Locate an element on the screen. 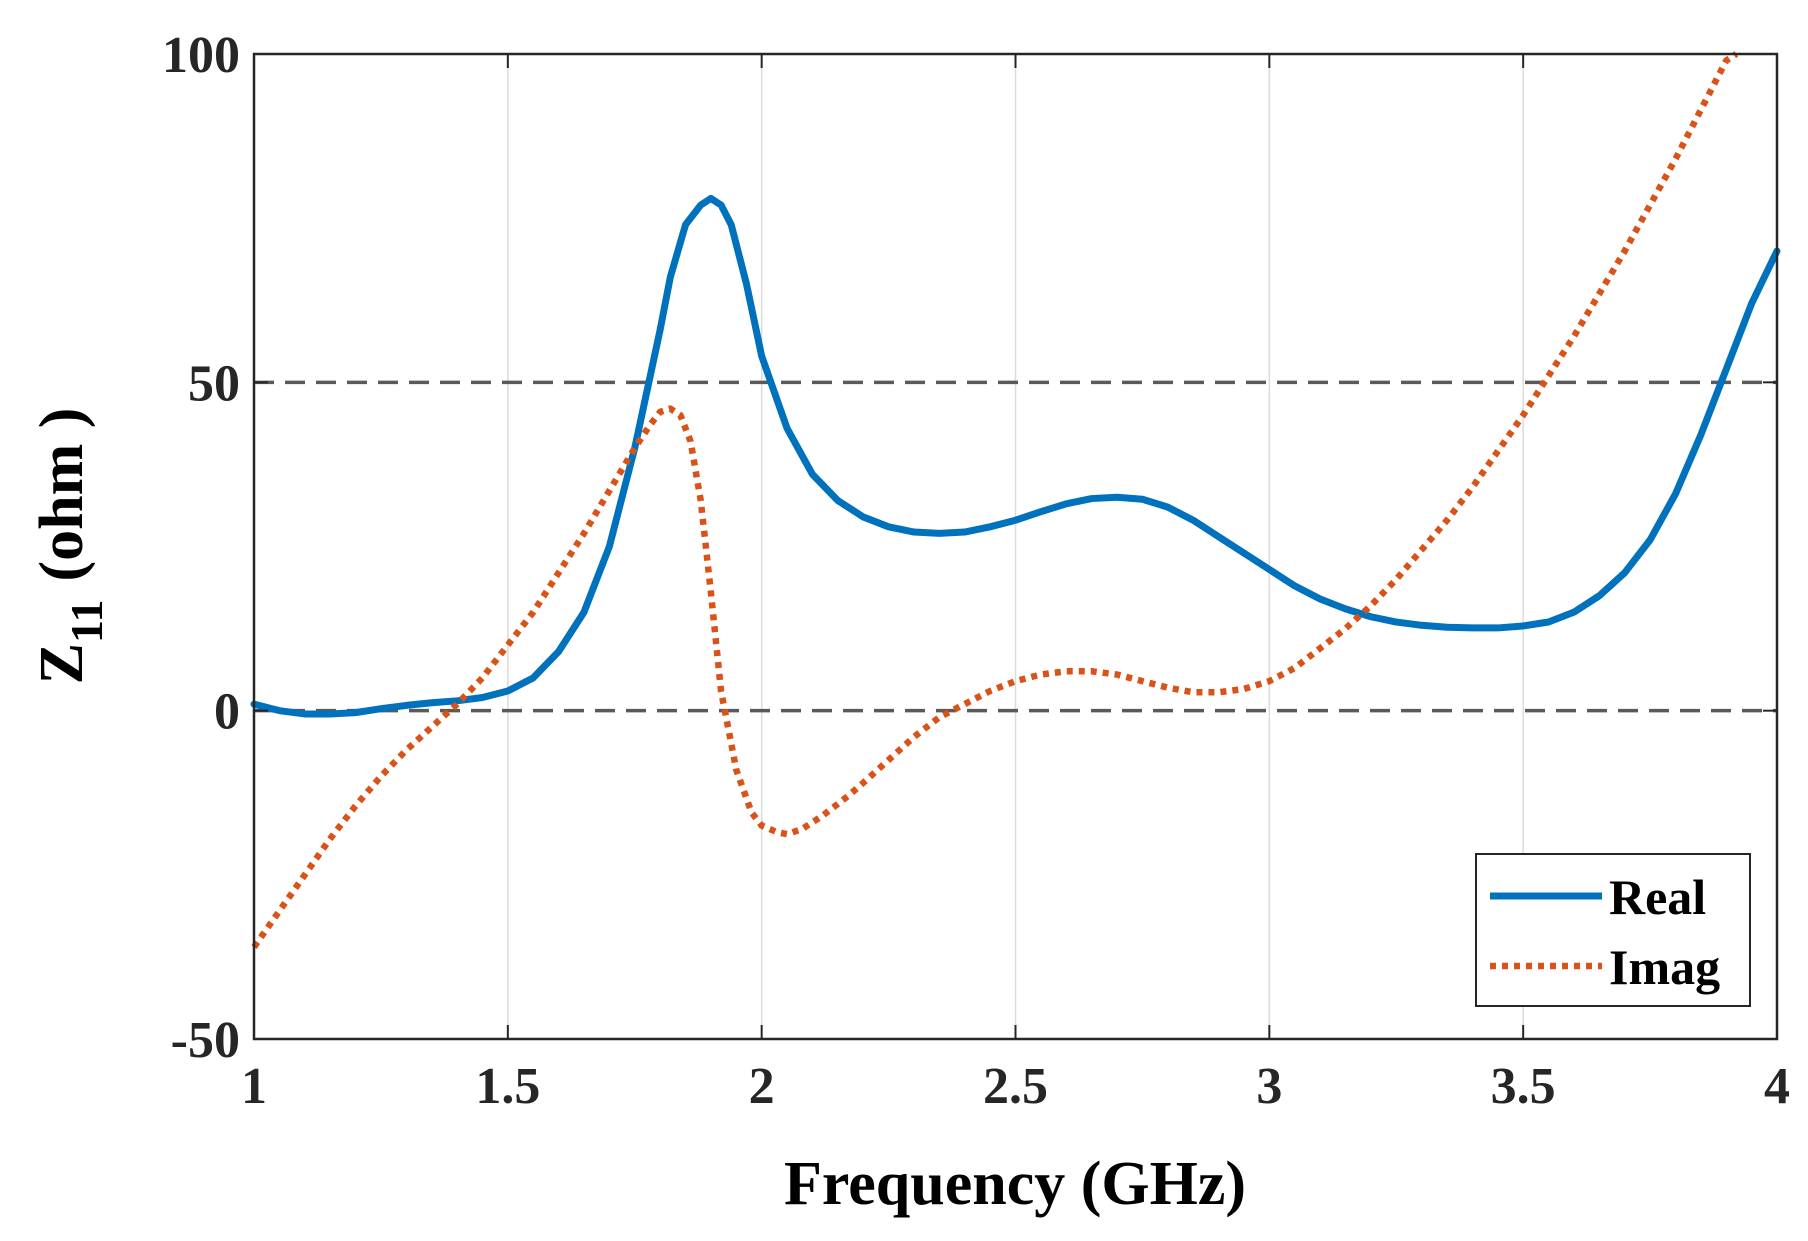 The height and width of the screenshot is (1241, 1808). x-axis-title: Frequency (GHz) is located at coordinates (1015, 1184).